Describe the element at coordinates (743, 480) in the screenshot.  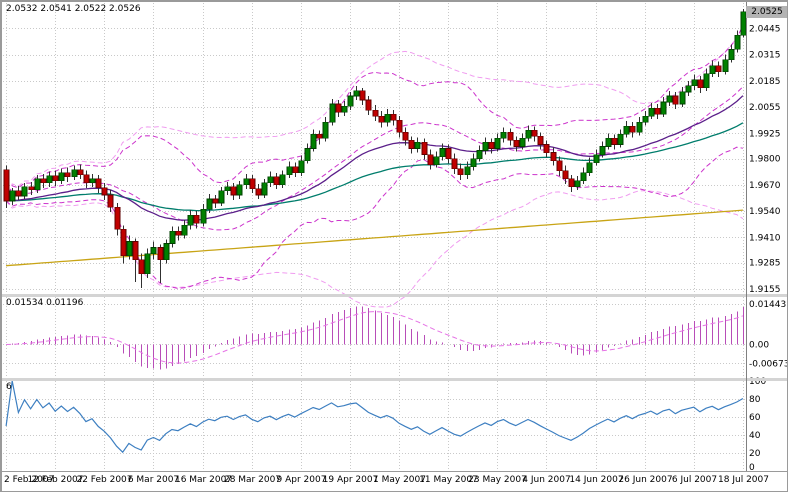
I see `svg-text: 18 Jul 2007` at that location.